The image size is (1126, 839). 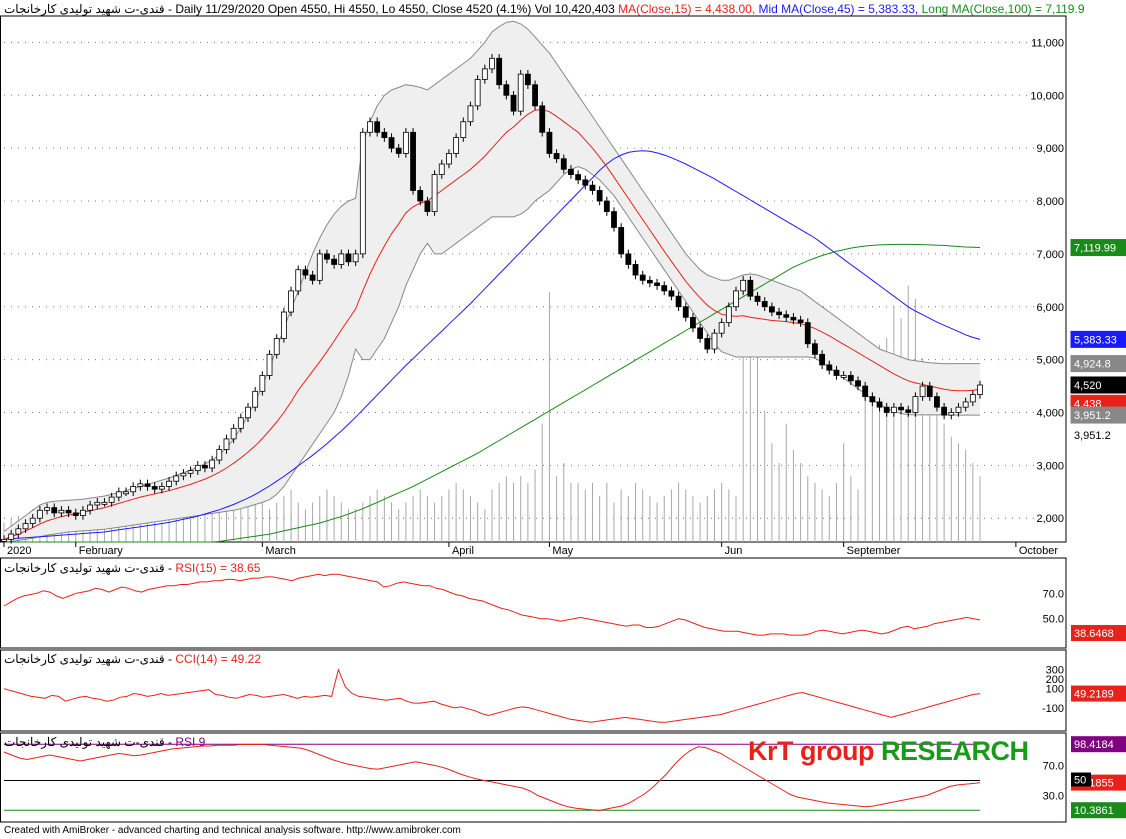 What do you see at coordinates (1092, 365) in the screenshot?
I see `value-badge-text: 4,924.8` at bounding box center [1092, 365].